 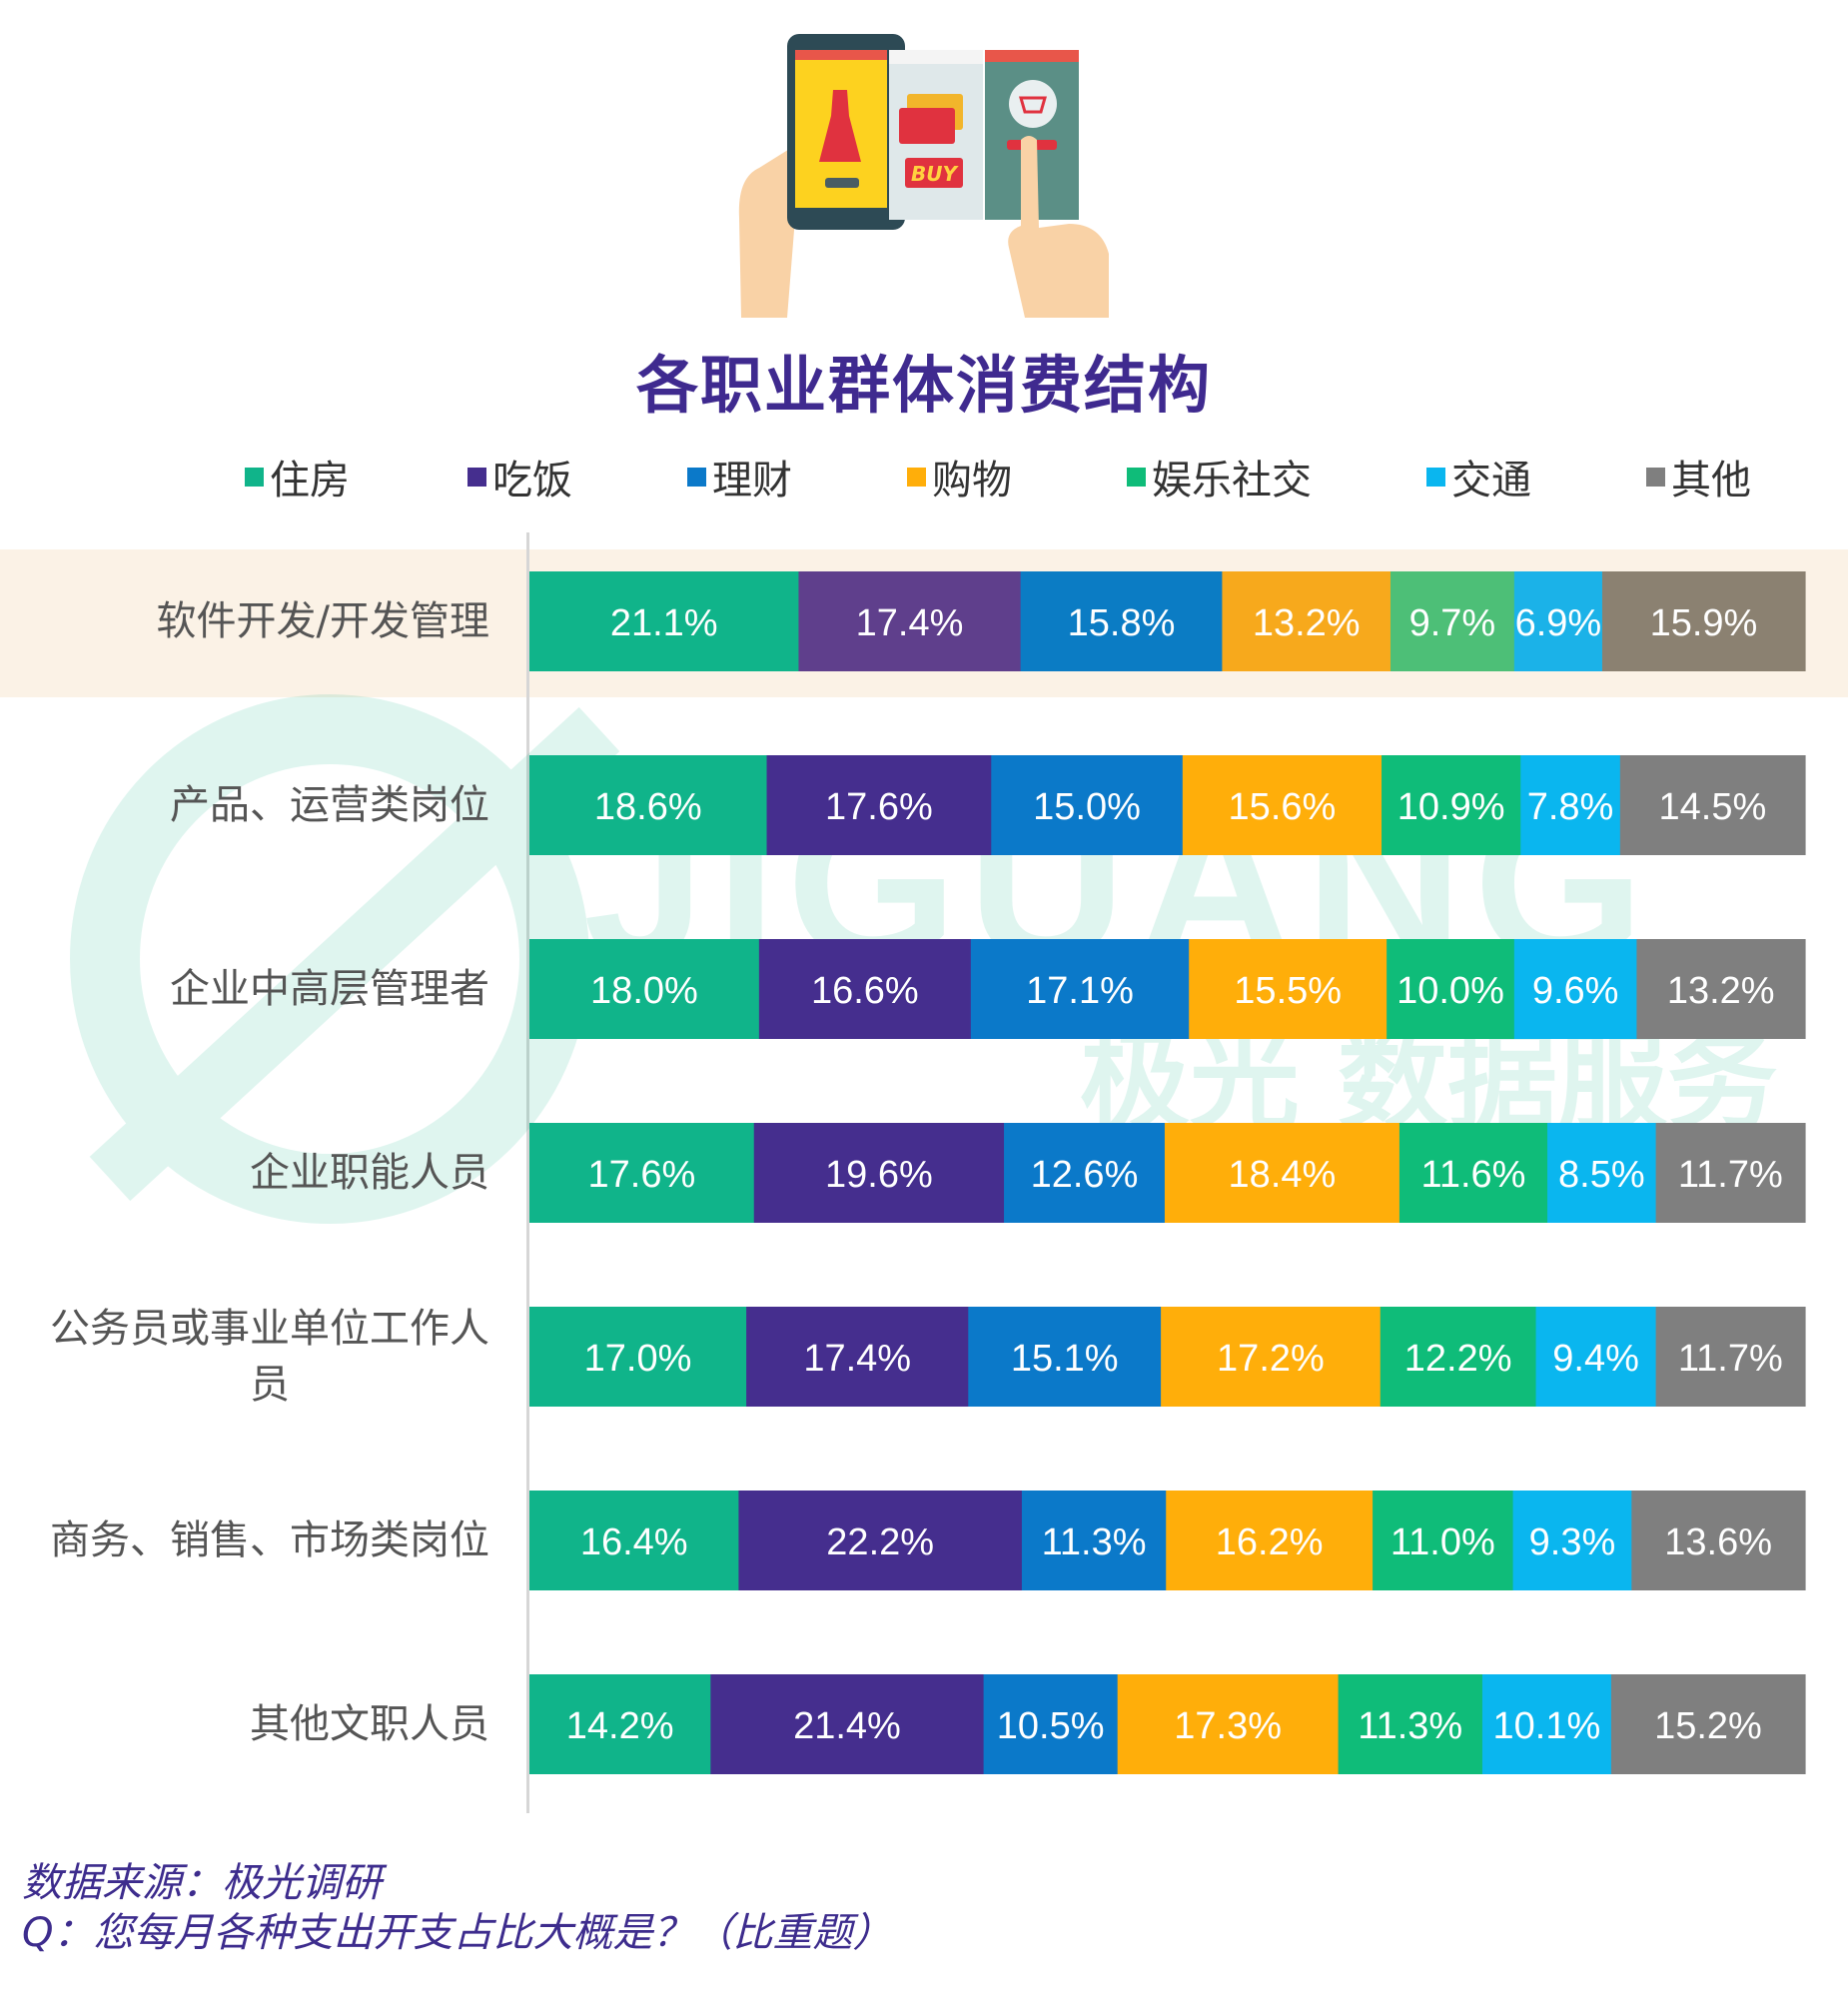 I want to click on bar-value-label: 16.6%, so click(x=865, y=991).